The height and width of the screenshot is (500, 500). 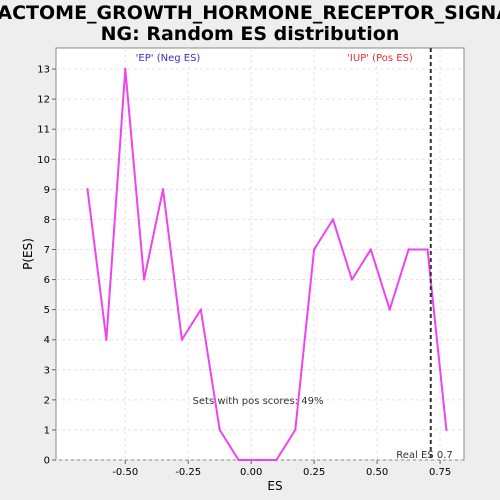 I want to click on x-tick-label-0: -0.50, so click(x=125, y=472).